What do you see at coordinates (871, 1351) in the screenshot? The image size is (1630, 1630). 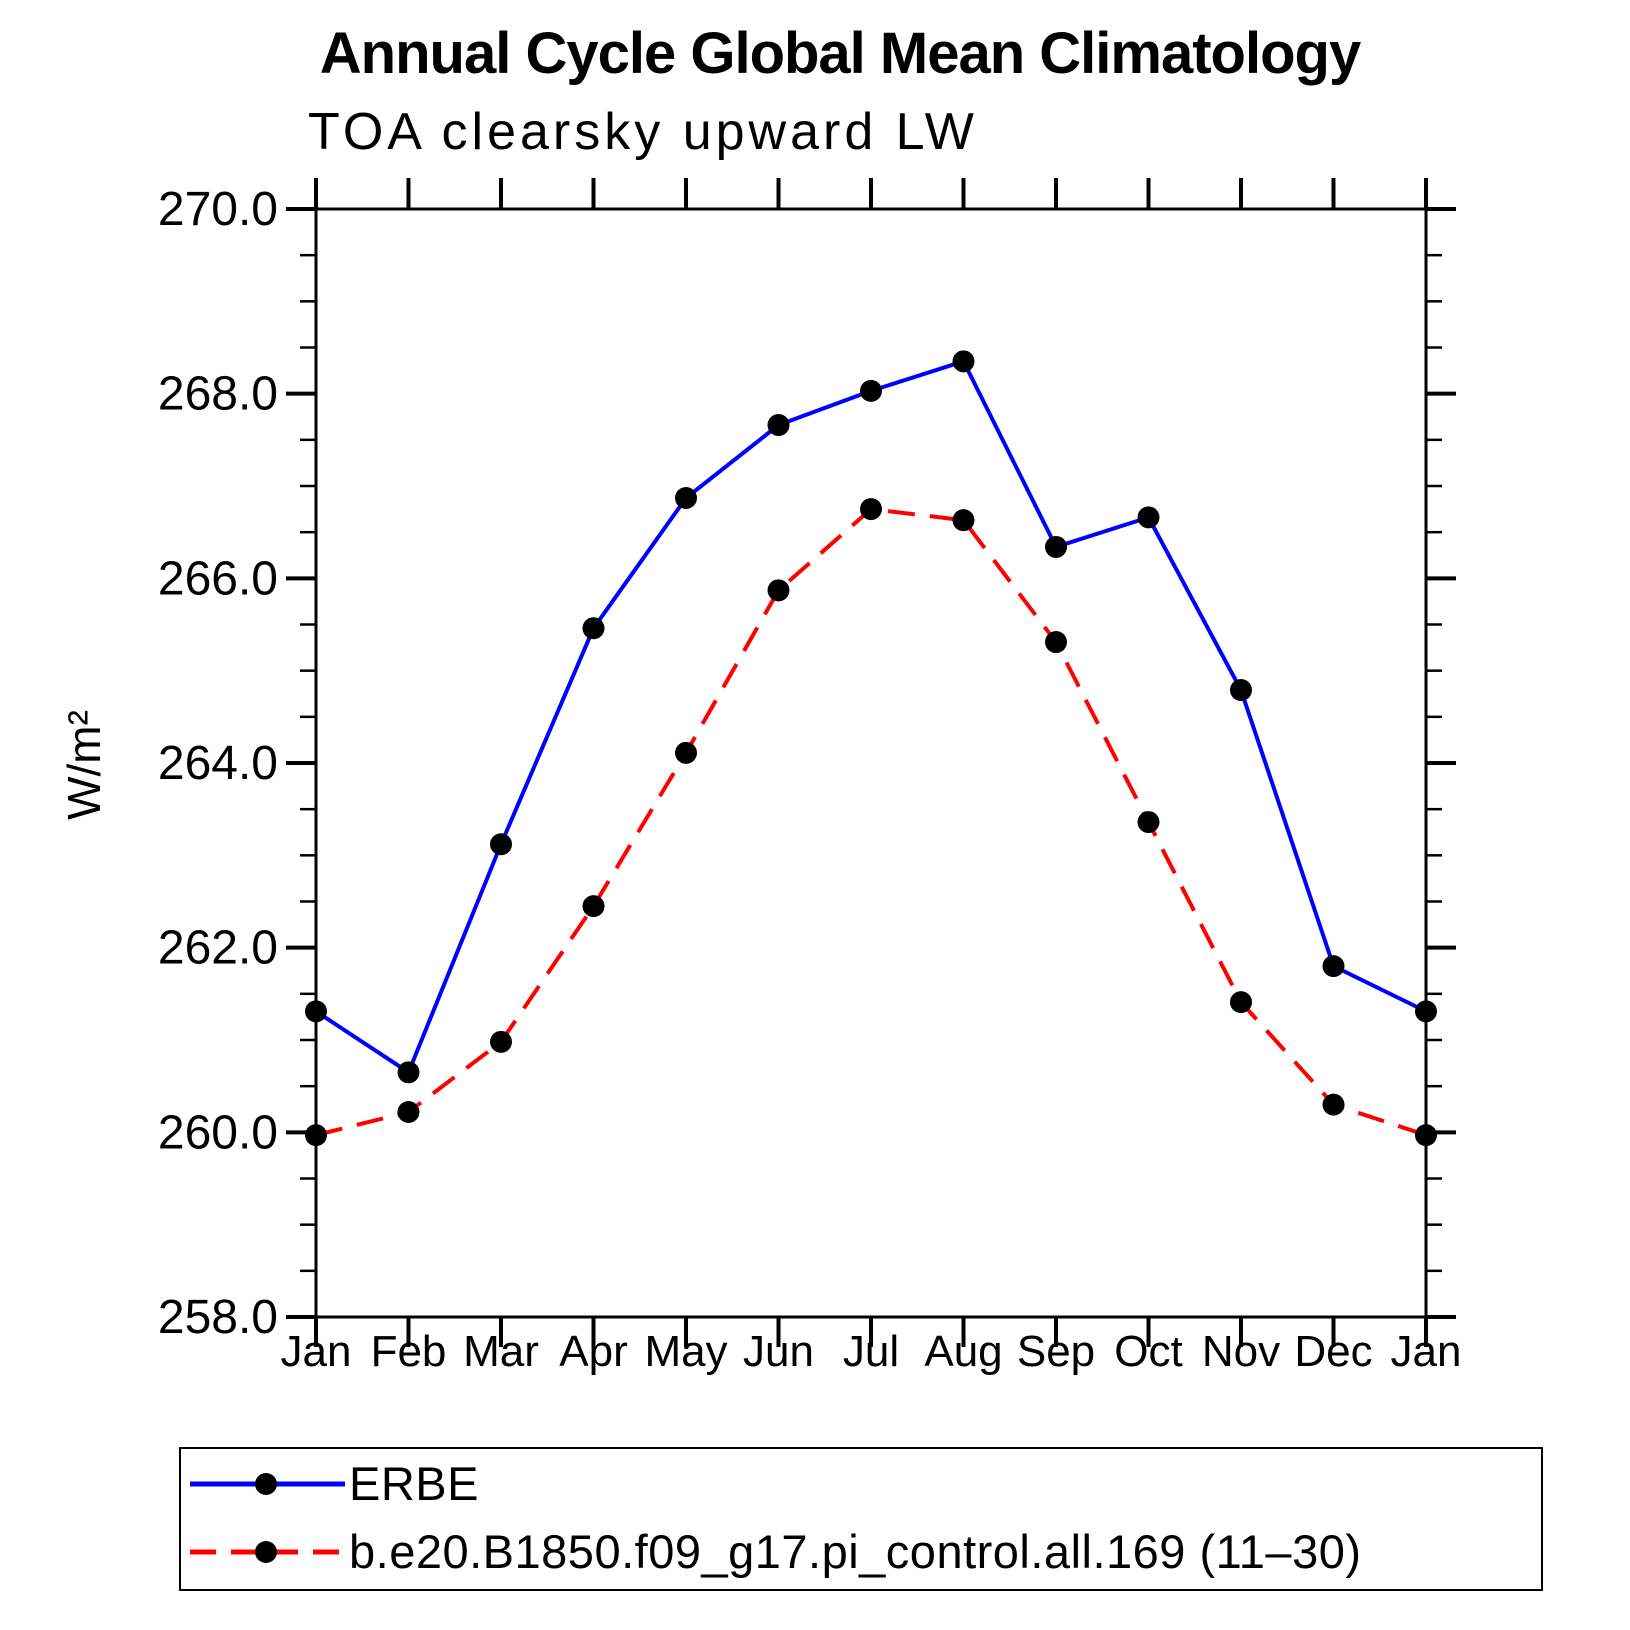 I see `x-tick-label: Jul` at bounding box center [871, 1351].